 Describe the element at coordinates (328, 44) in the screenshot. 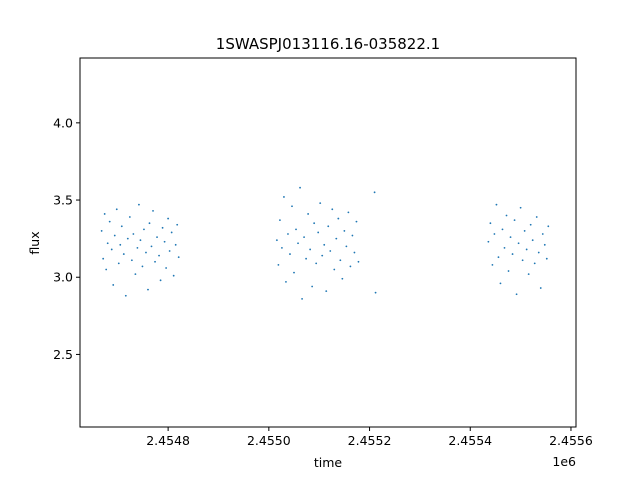

I see `chart-title: 1SWASPJ013116.16-035822.1` at that location.